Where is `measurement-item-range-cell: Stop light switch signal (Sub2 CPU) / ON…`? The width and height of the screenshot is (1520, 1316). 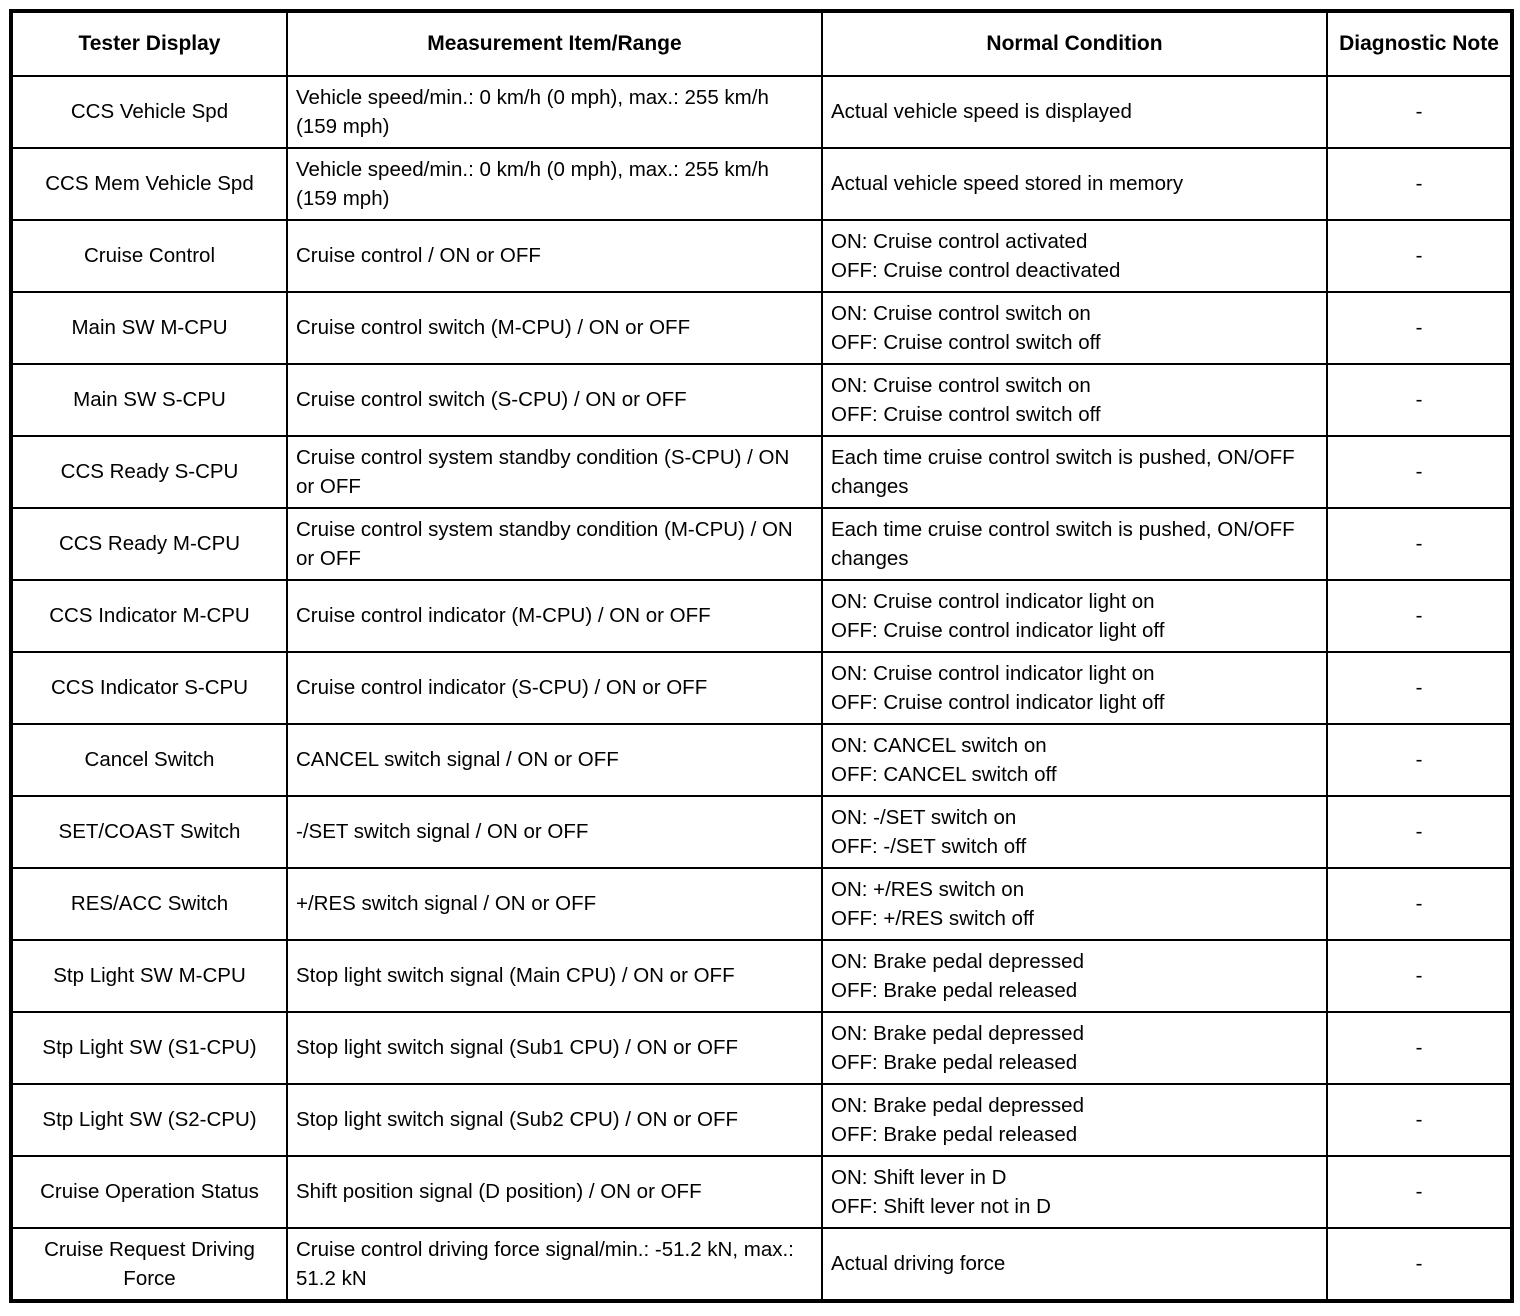
measurement-item-range-cell: Stop light switch signal (Sub2 CPU) / ON… is located at coordinates (554, 1120).